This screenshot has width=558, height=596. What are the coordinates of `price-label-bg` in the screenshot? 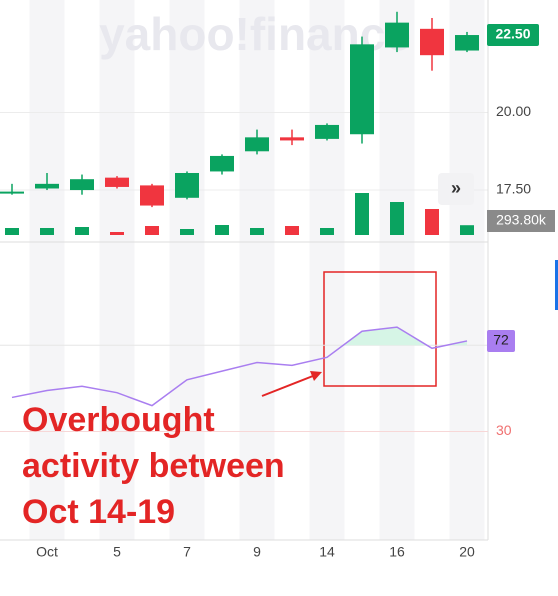 It's located at (513, 35).